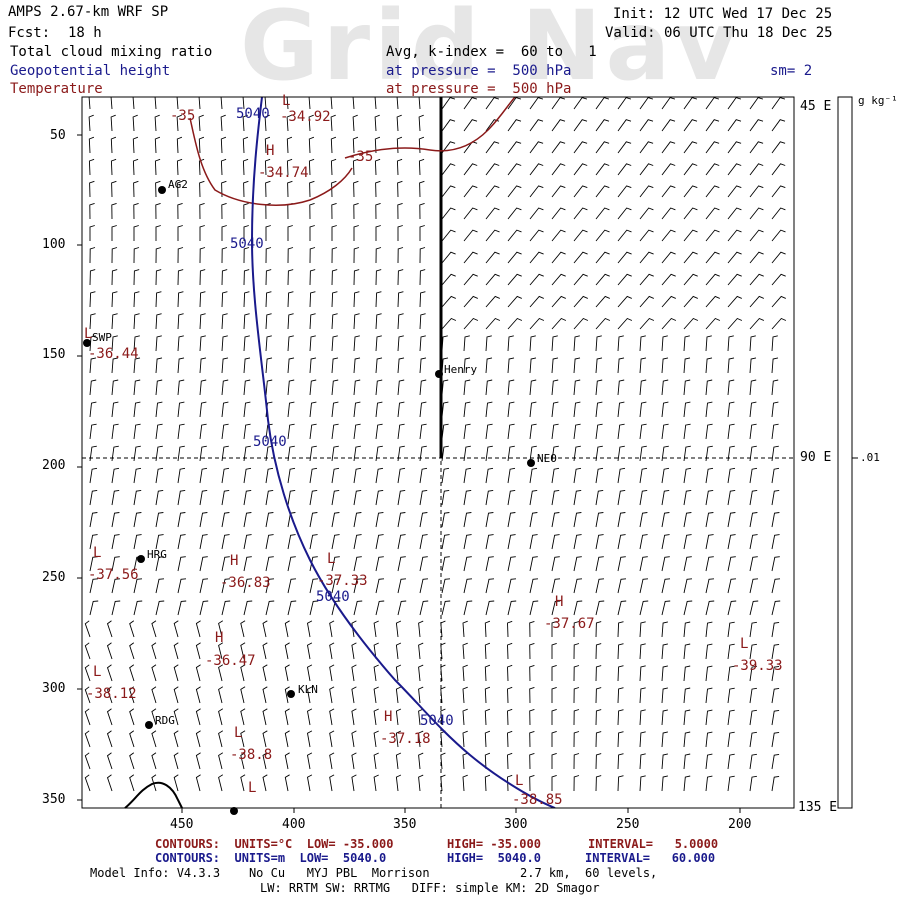 This screenshot has width=900, height=900. I want to click on extremum-kind: H, so click(559, 602).